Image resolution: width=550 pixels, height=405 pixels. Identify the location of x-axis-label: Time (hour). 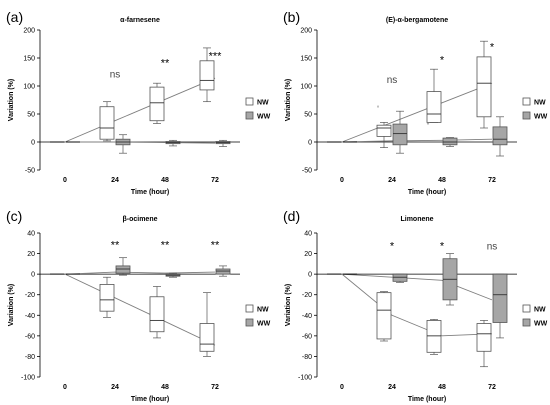
(427, 399).